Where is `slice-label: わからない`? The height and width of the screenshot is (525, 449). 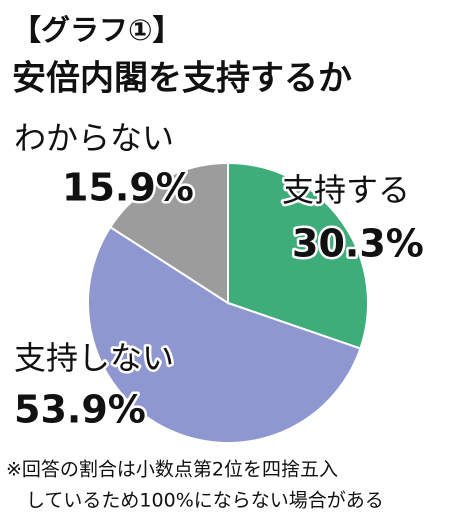 slice-label: わからない is located at coordinates (94, 138).